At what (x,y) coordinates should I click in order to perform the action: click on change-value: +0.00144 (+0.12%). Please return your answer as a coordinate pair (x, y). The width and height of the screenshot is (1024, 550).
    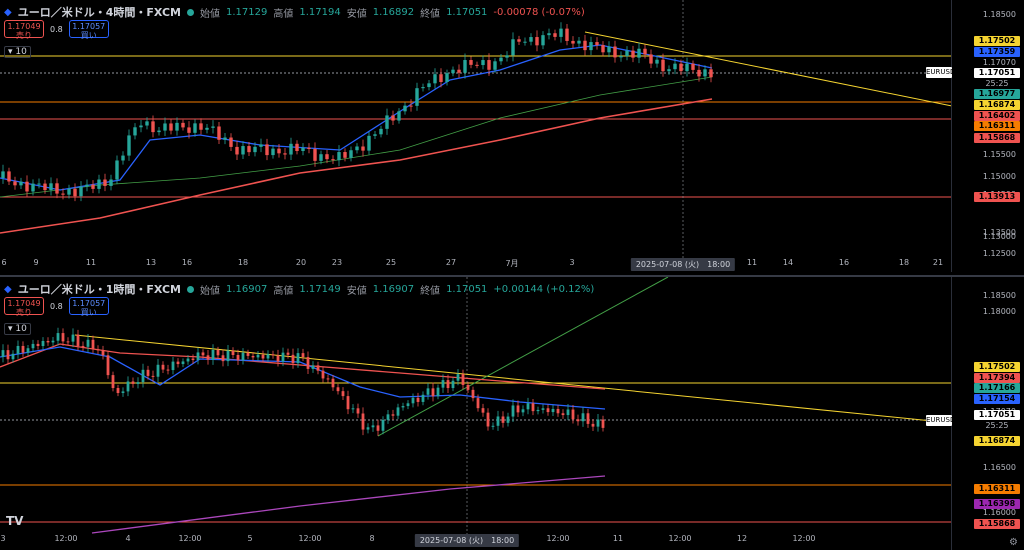
    Looking at the image, I should click on (544, 289).